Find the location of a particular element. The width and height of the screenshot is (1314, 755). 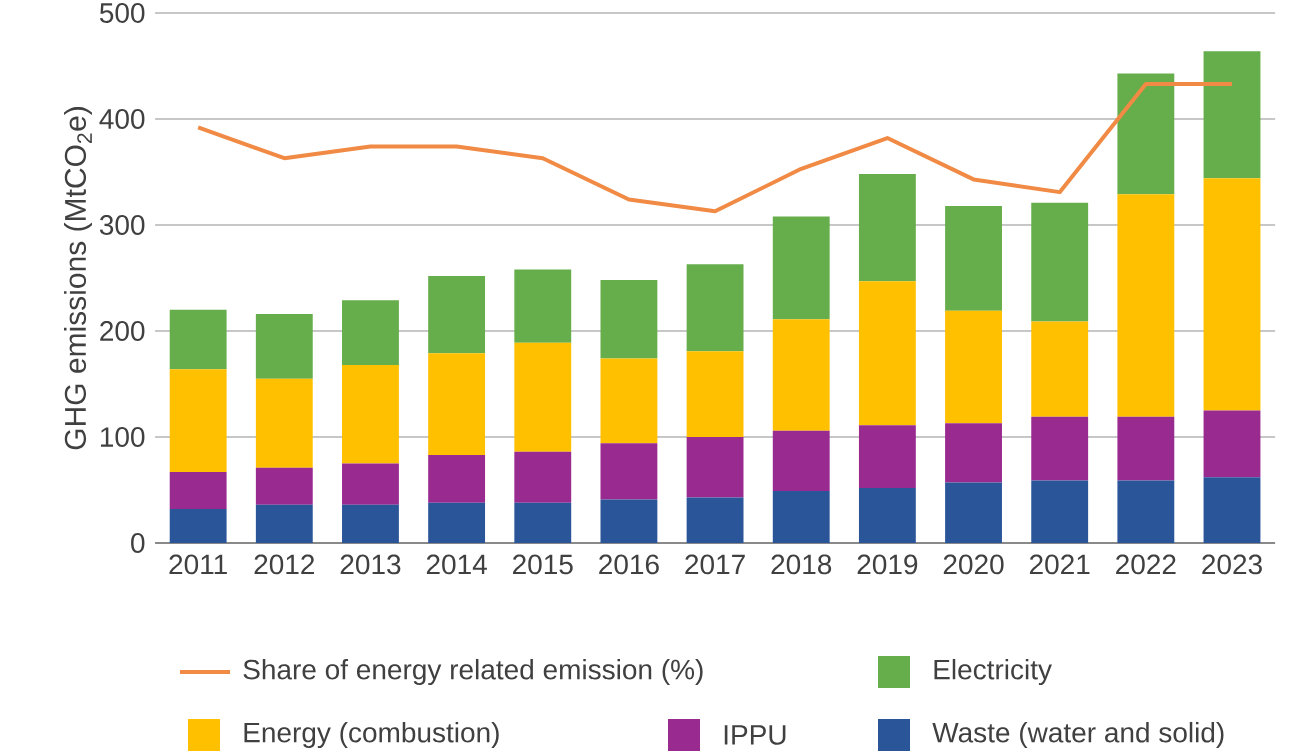

x-tick-label: 2015 is located at coordinates (543, 564).